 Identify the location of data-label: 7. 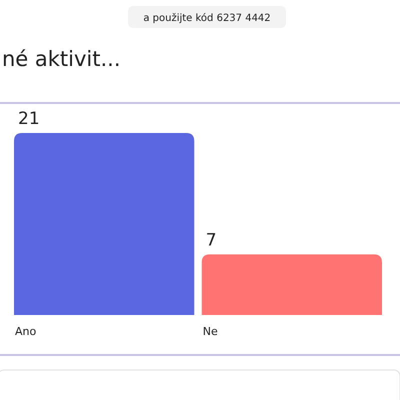
(211, 240).